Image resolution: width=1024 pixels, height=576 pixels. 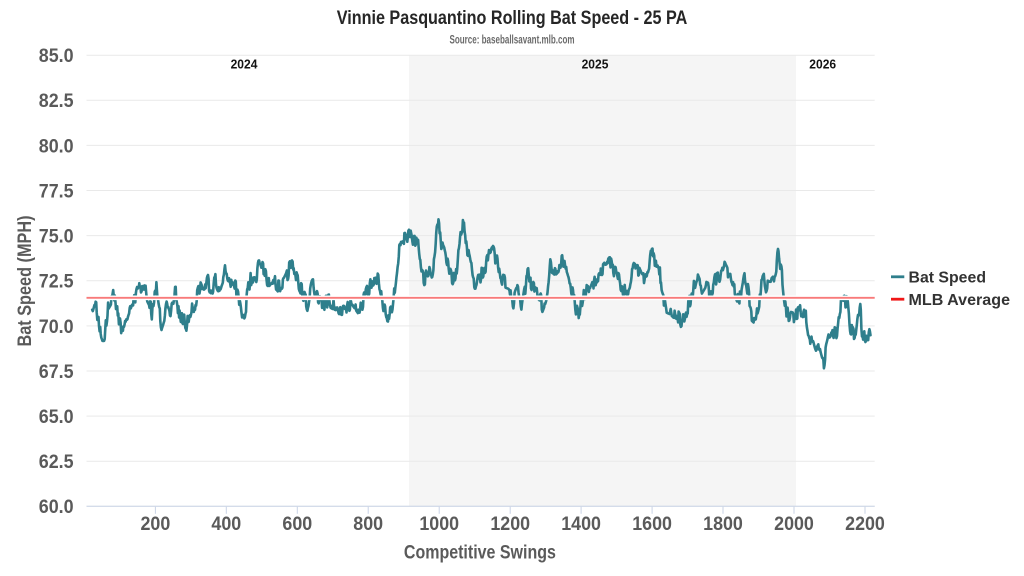 What do you see at coordinates (56, 282) in the screenshot?
I see `svg-text: 72.5` at bounding box center [56, 282].